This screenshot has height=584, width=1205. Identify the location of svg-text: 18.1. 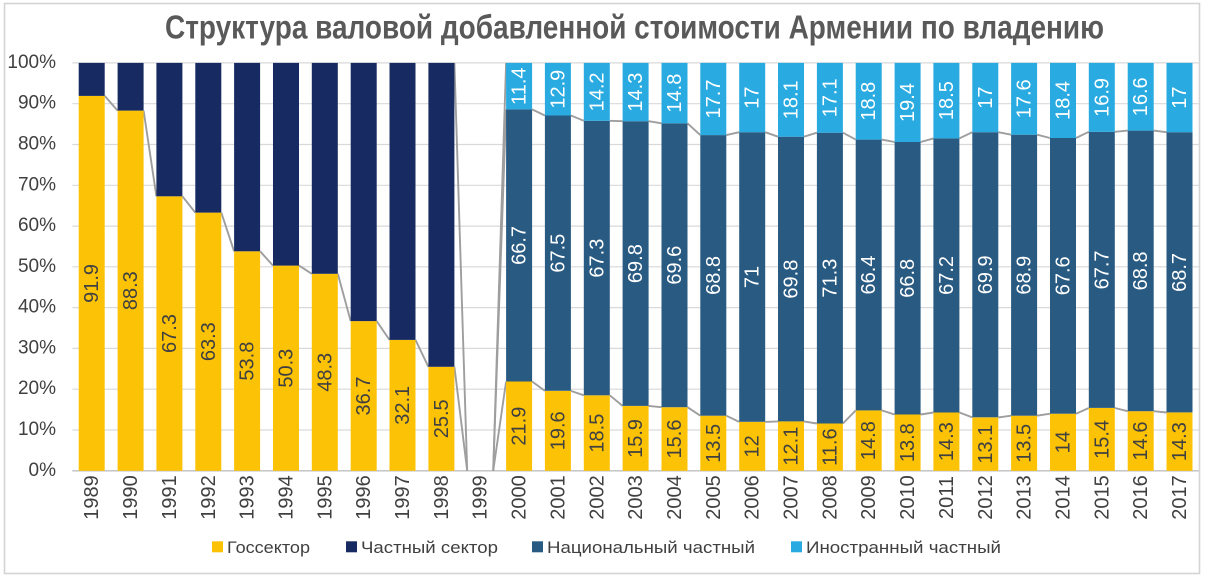
(792, 99).